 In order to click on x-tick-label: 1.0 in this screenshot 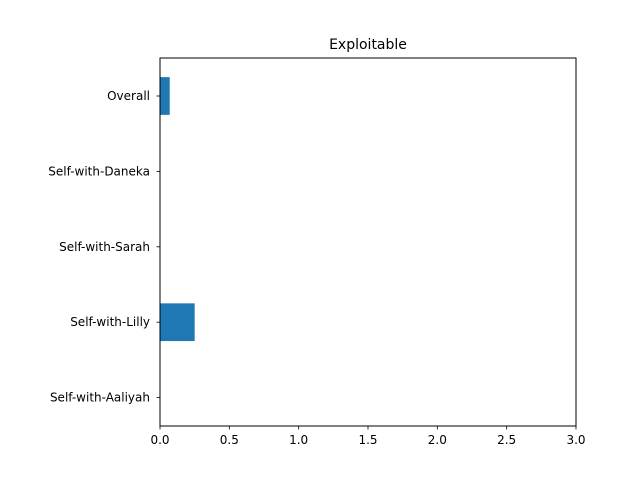, I will do `click(298, 440)`.